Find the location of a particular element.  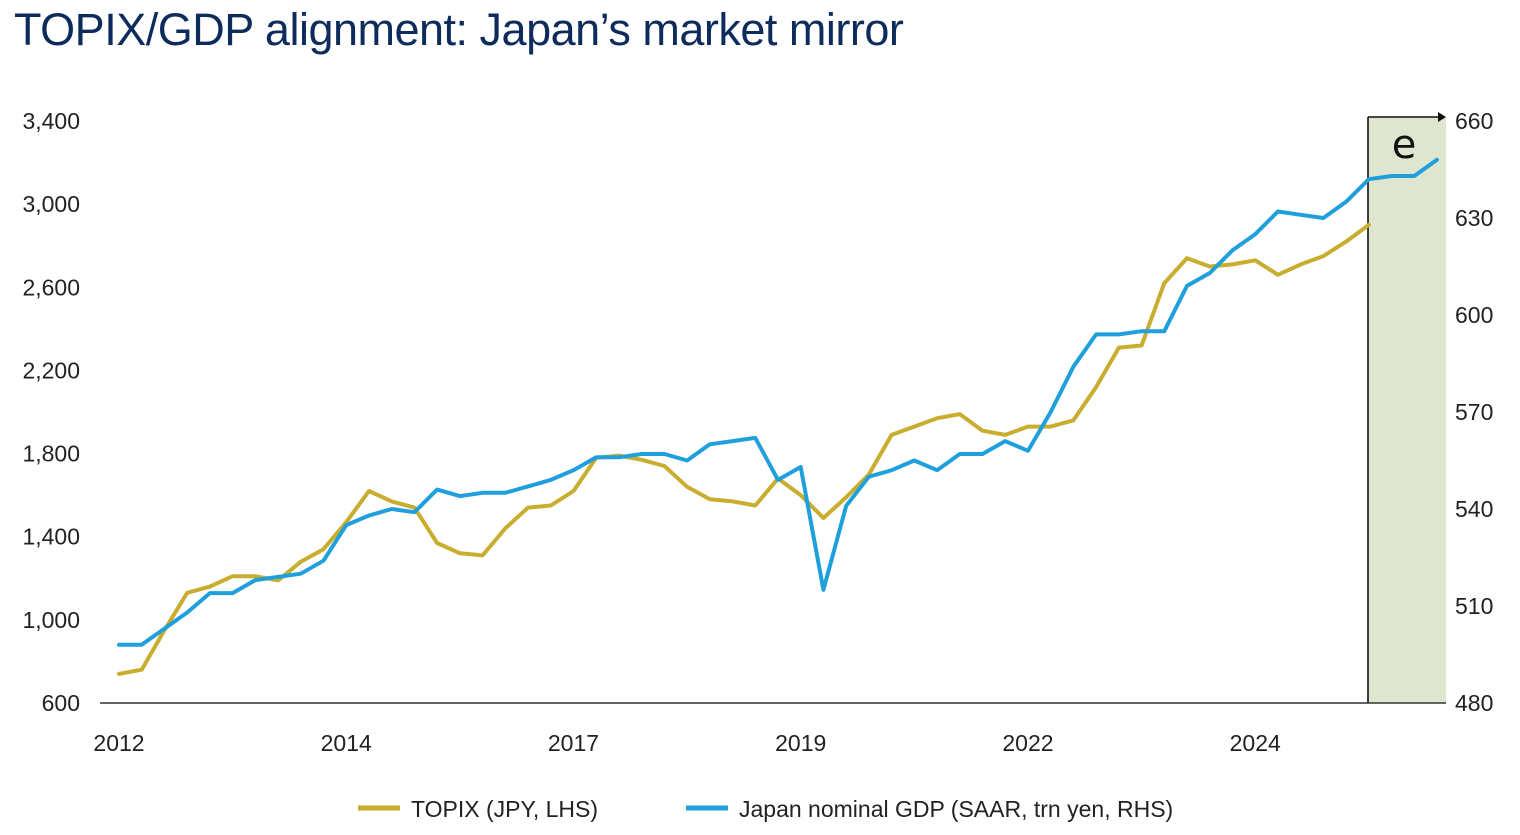

estimate-label: e is located at coordinates (1404, 145).